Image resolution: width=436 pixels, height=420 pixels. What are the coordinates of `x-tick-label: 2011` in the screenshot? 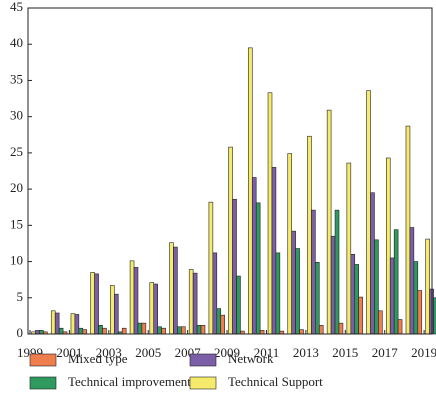 It's located at (267, 352).